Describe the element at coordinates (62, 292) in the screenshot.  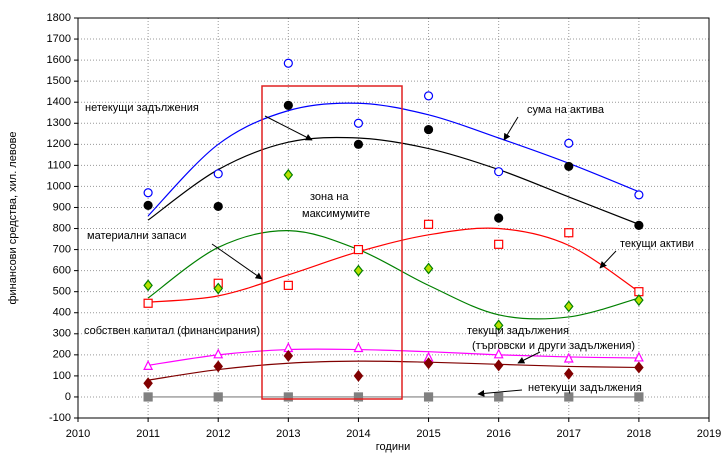
I see `y-tick-label: 500` at that location.